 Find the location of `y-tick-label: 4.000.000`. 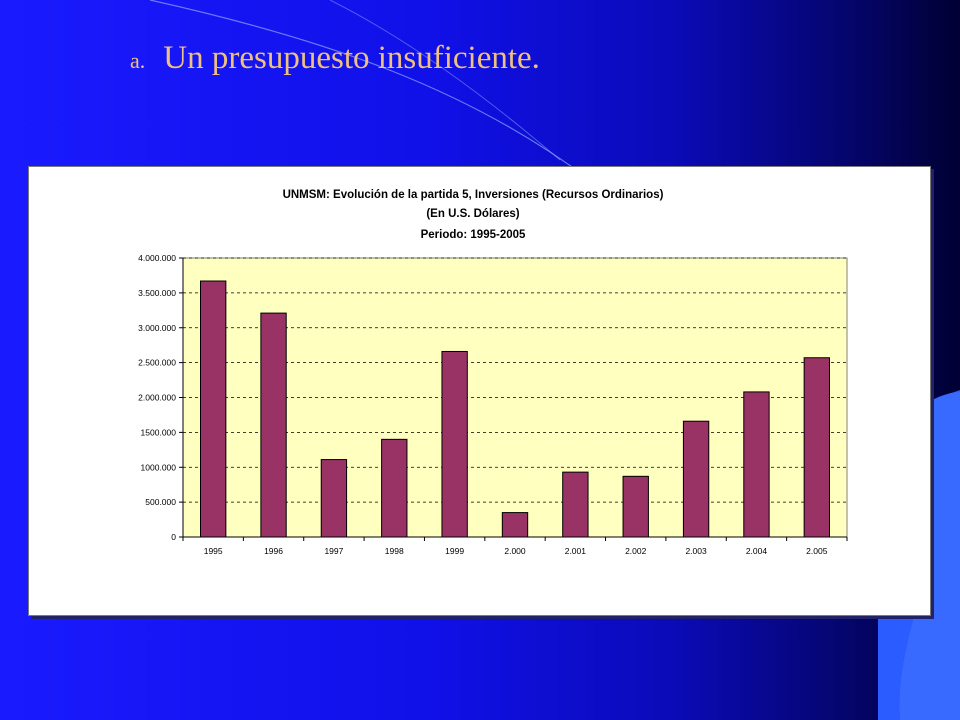

y-tick-label: 4.000.000 is located at coordinates (157, 258).